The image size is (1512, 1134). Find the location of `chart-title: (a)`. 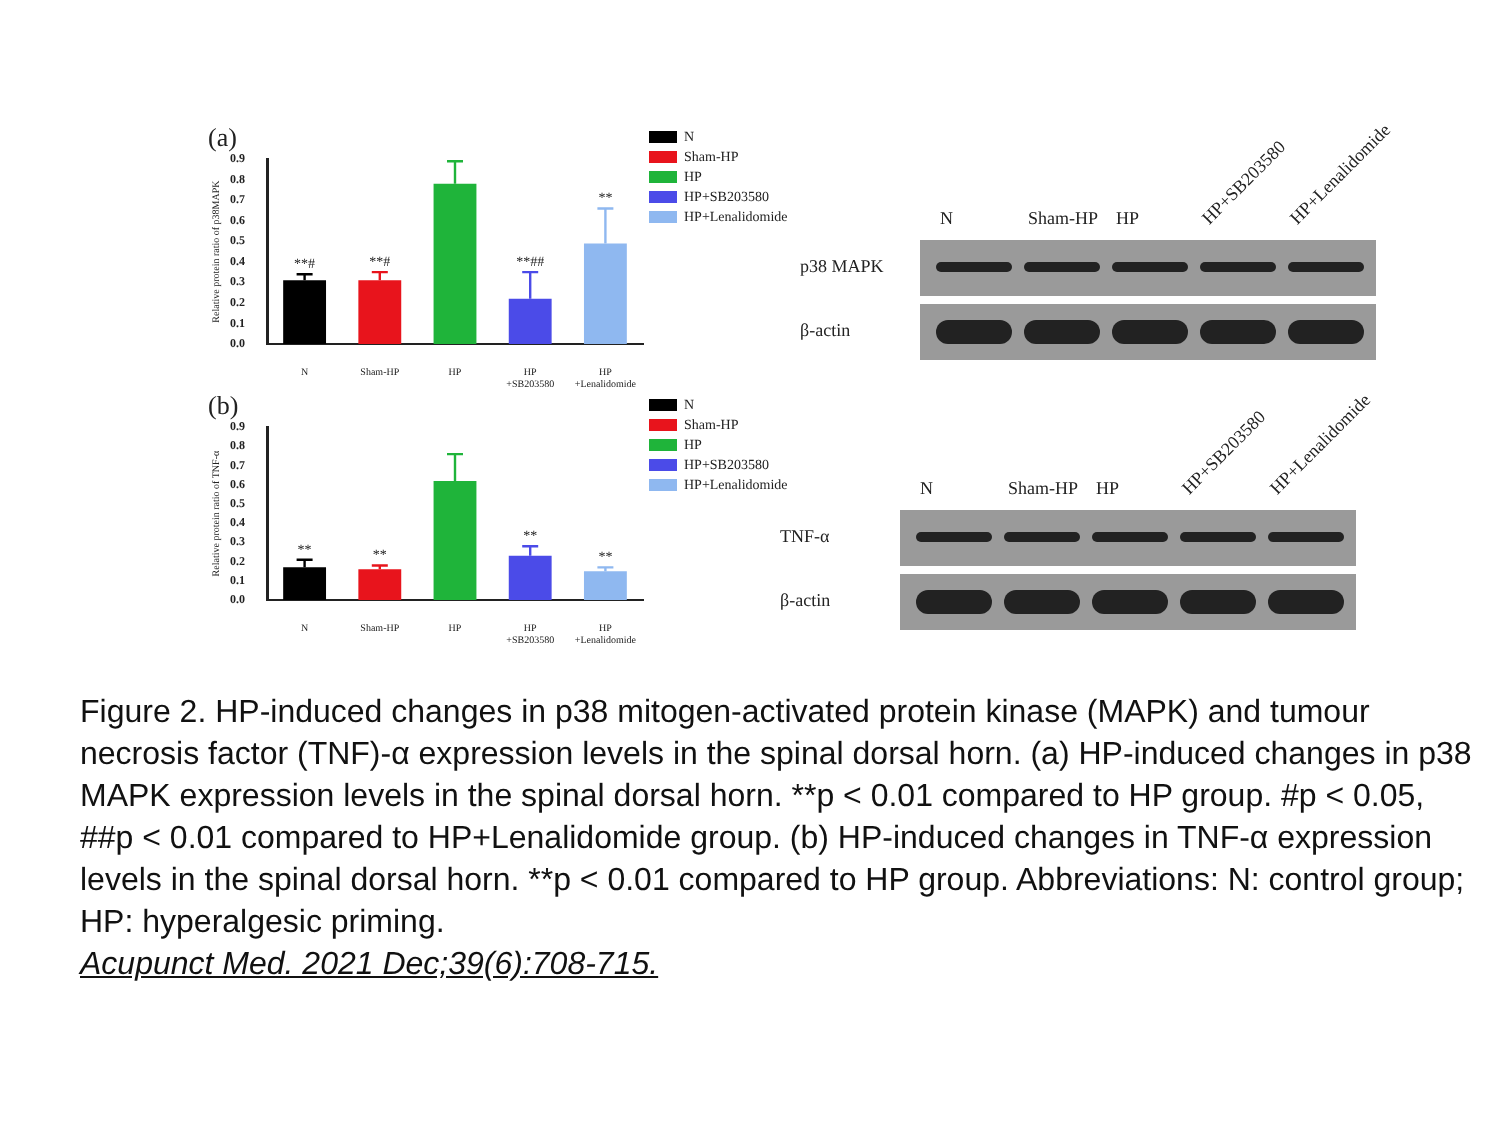

chart-title: (a) is located at coordinates (222, 137).